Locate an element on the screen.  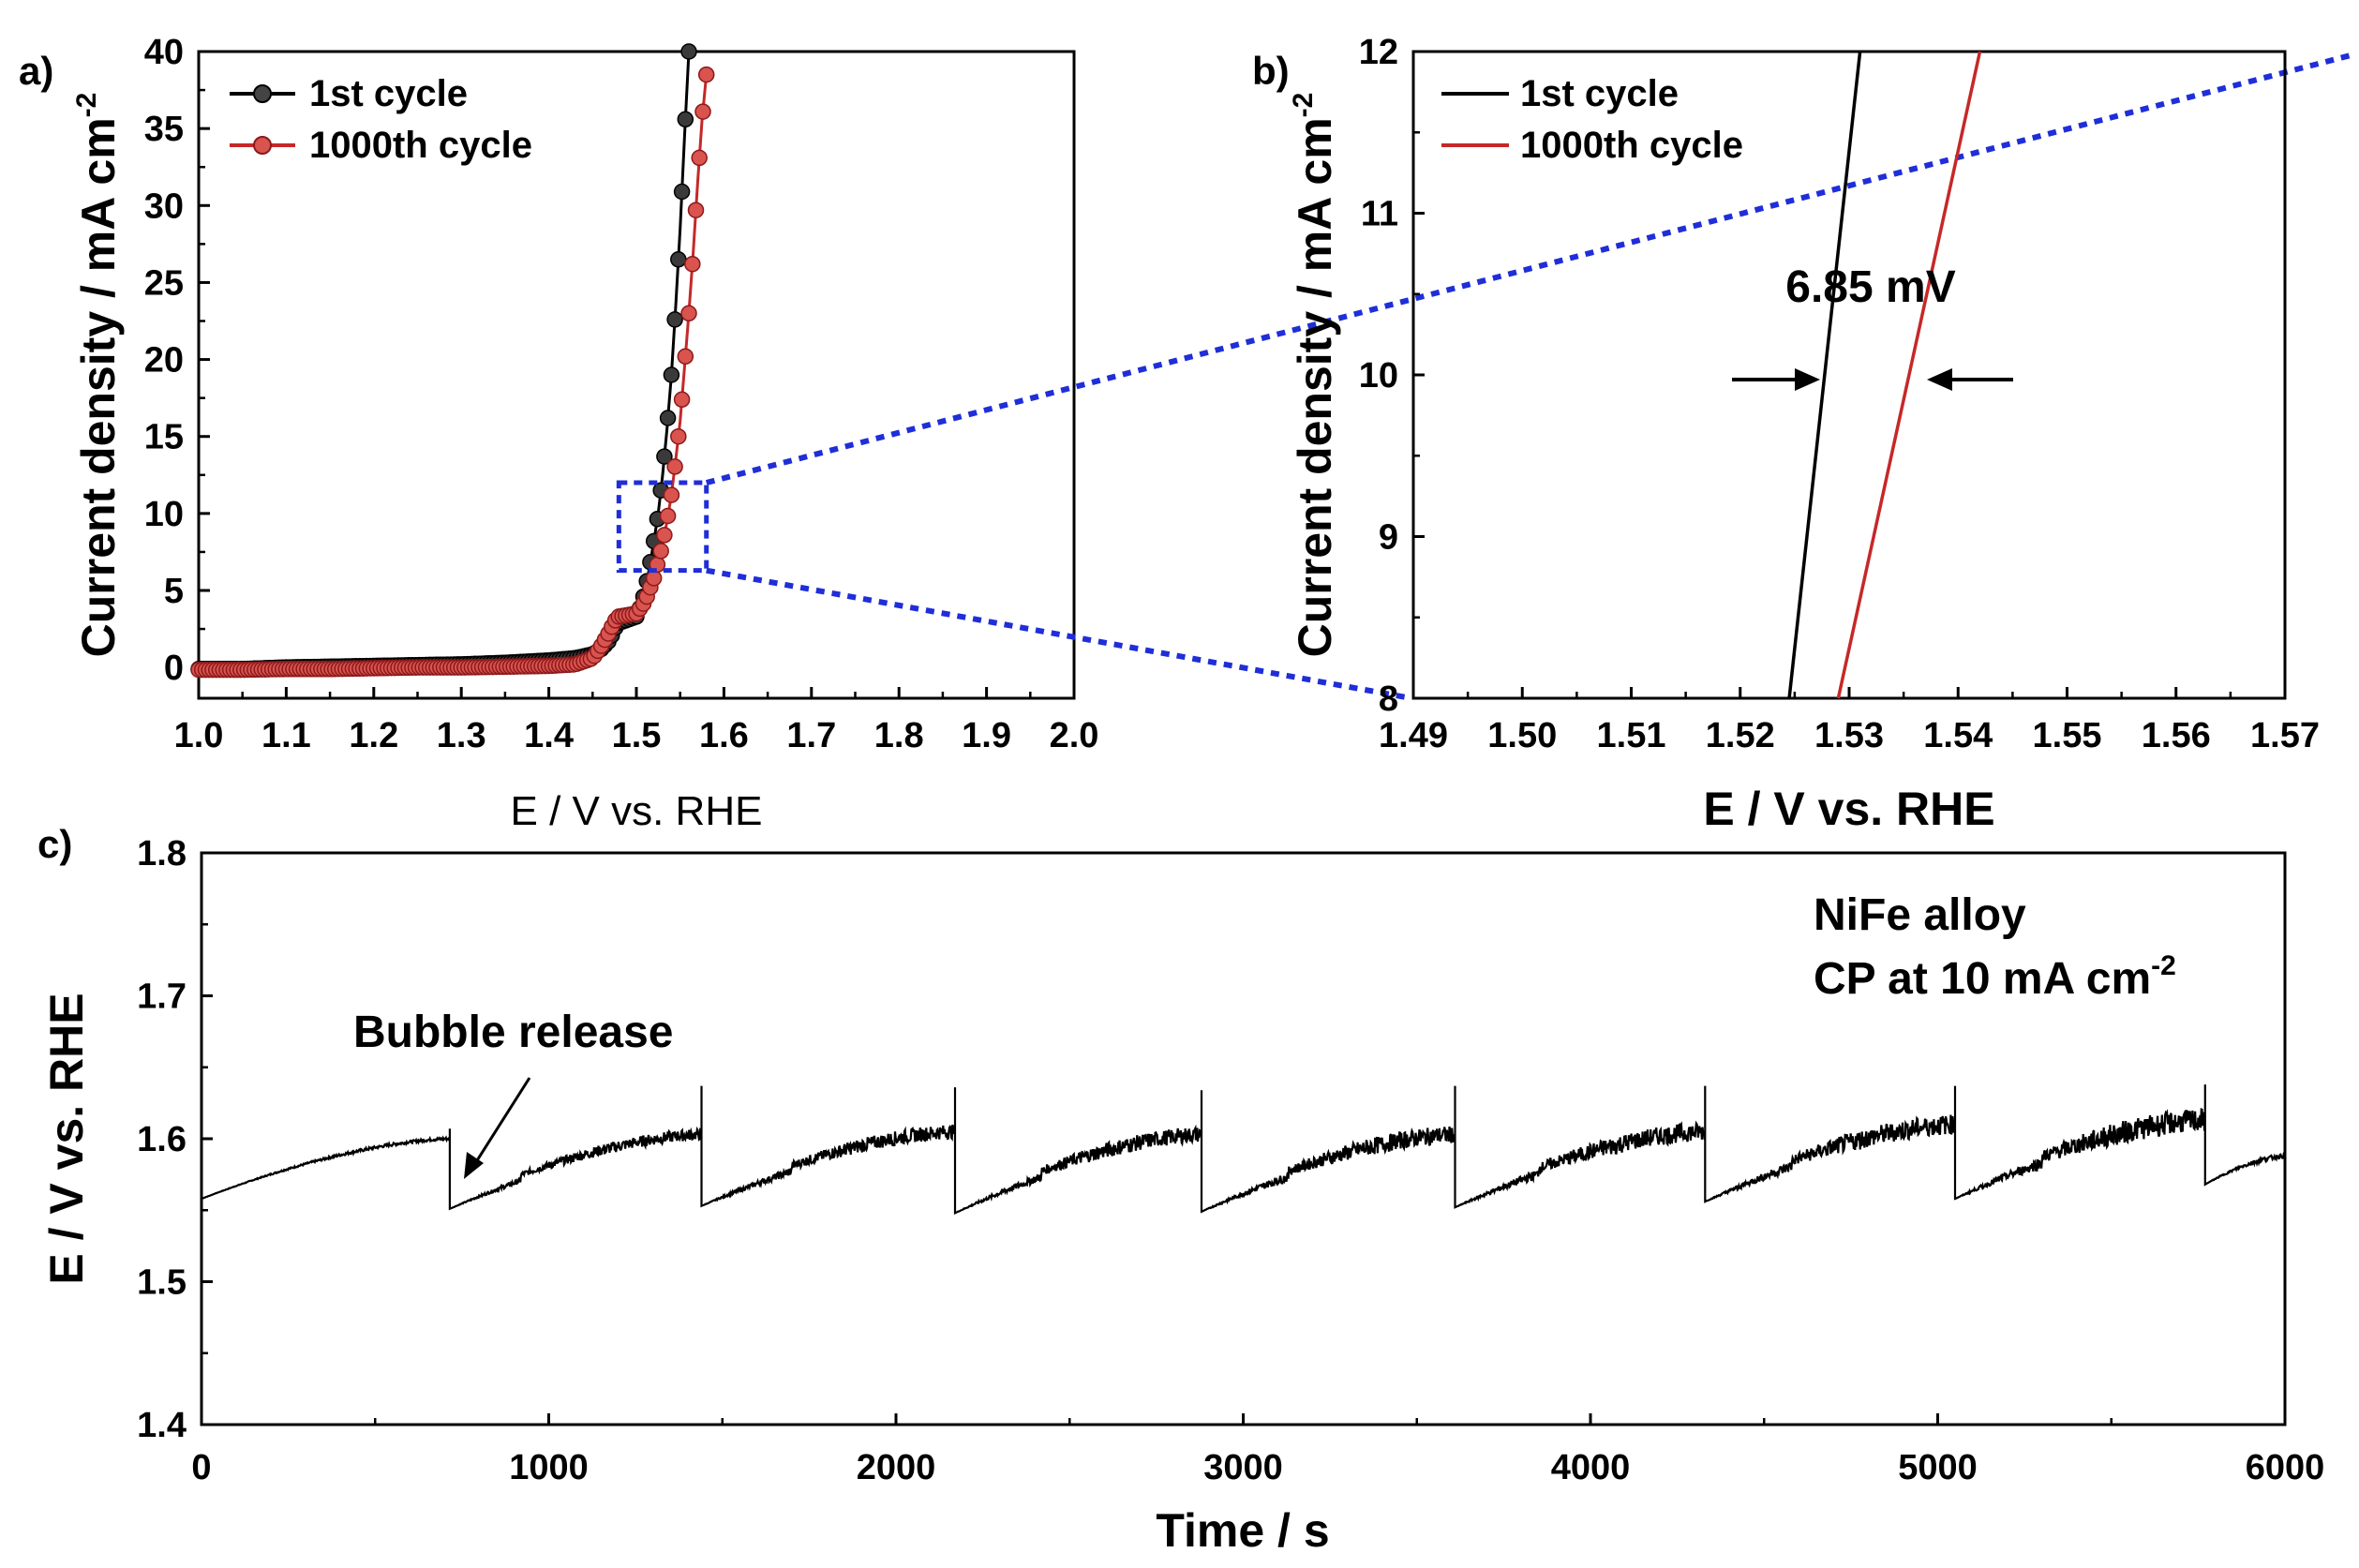
y-tick-label: 1.4 is located at coordinates (162, 1426).